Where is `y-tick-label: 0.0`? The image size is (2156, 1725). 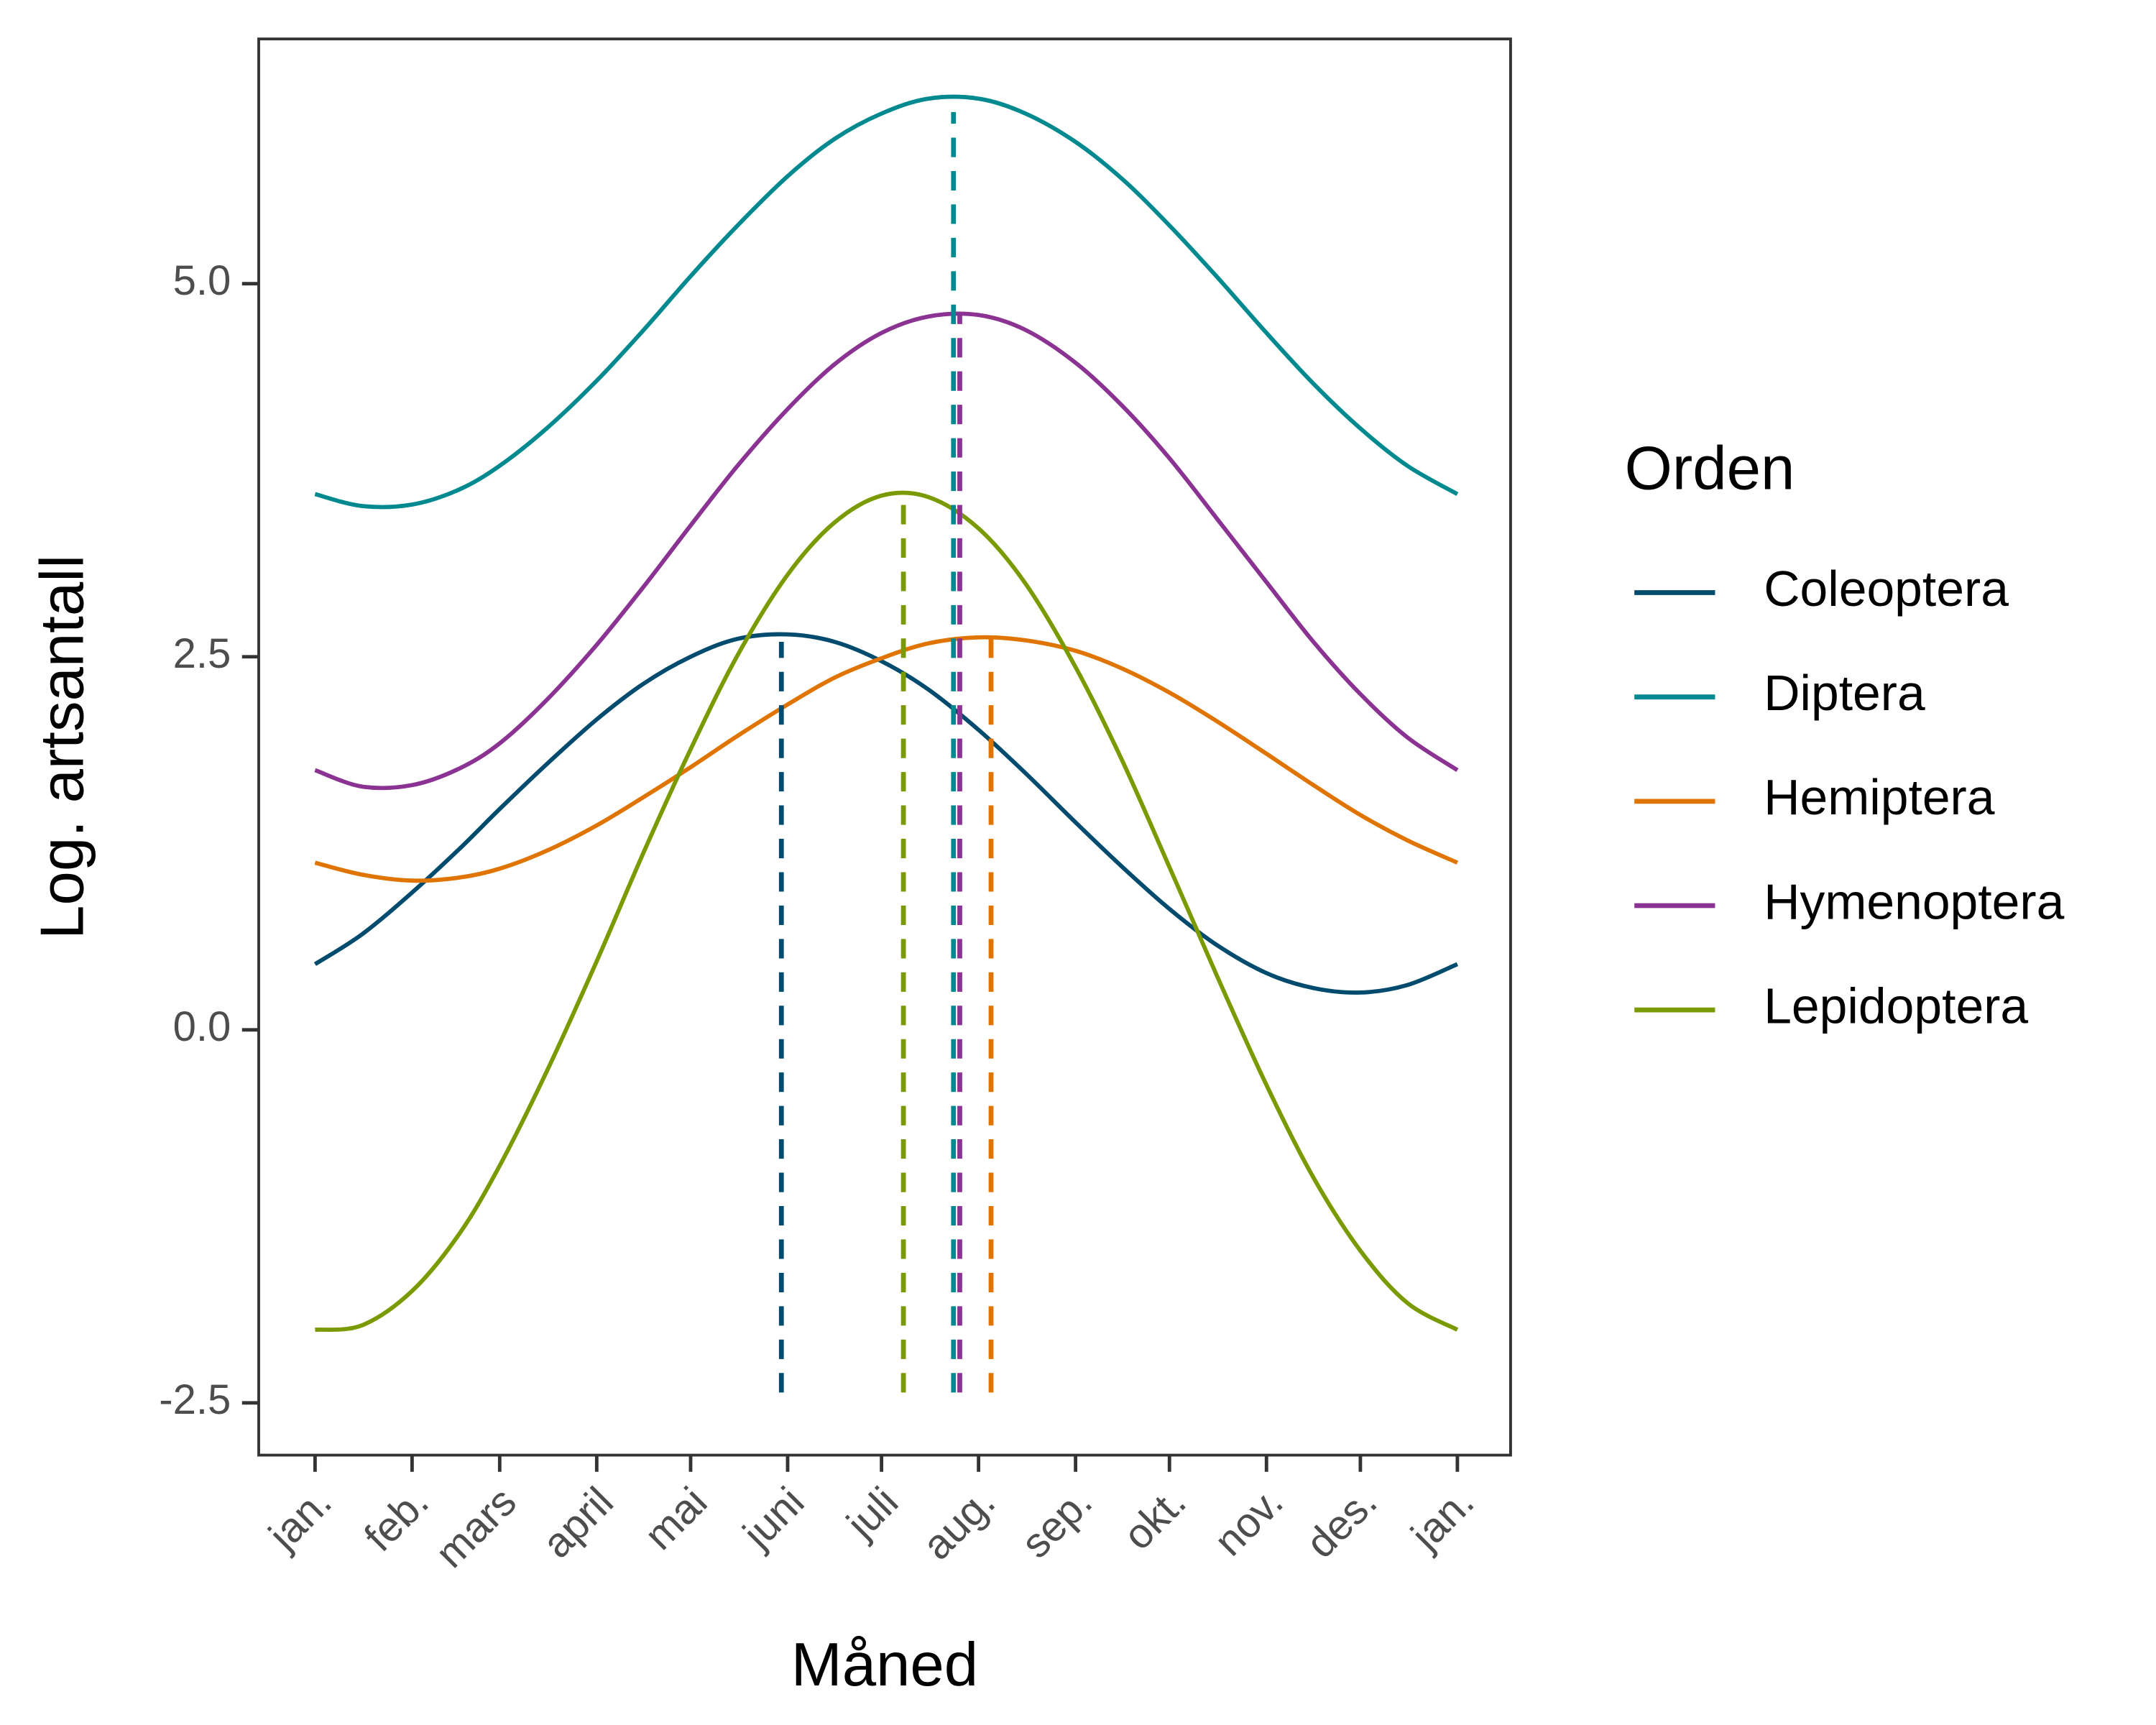 y-tick-label: 0.0 is located at coordinates (202, 1026).